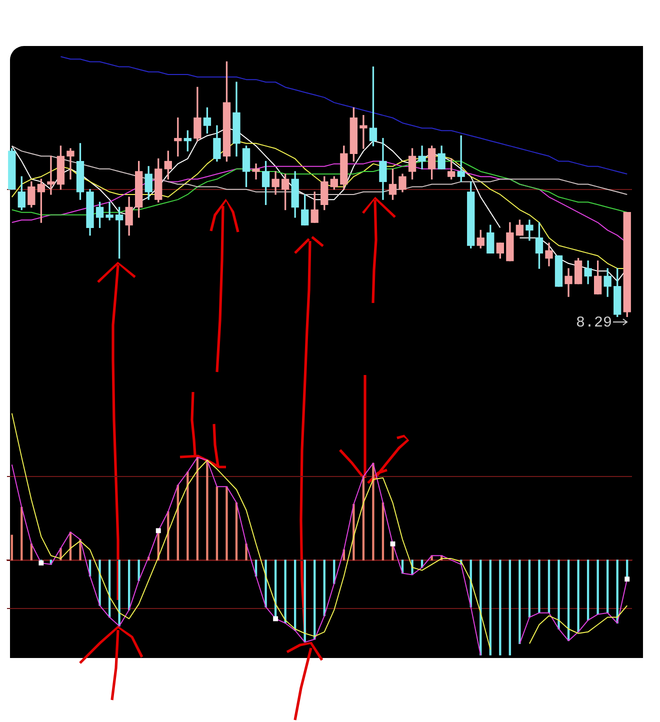 The height and width of the screenshot is (722, 660). Describe the element at coordinates (594, 323) in the screenshot. I see `annotation: 8.29` at that location.